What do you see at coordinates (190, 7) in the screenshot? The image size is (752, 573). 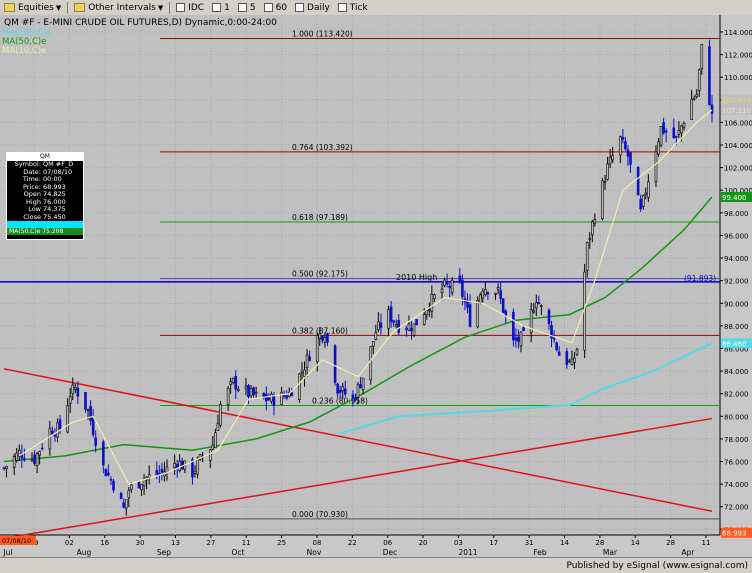 I see `interval-idc-button: IDC` at bounding box center [190, 7].